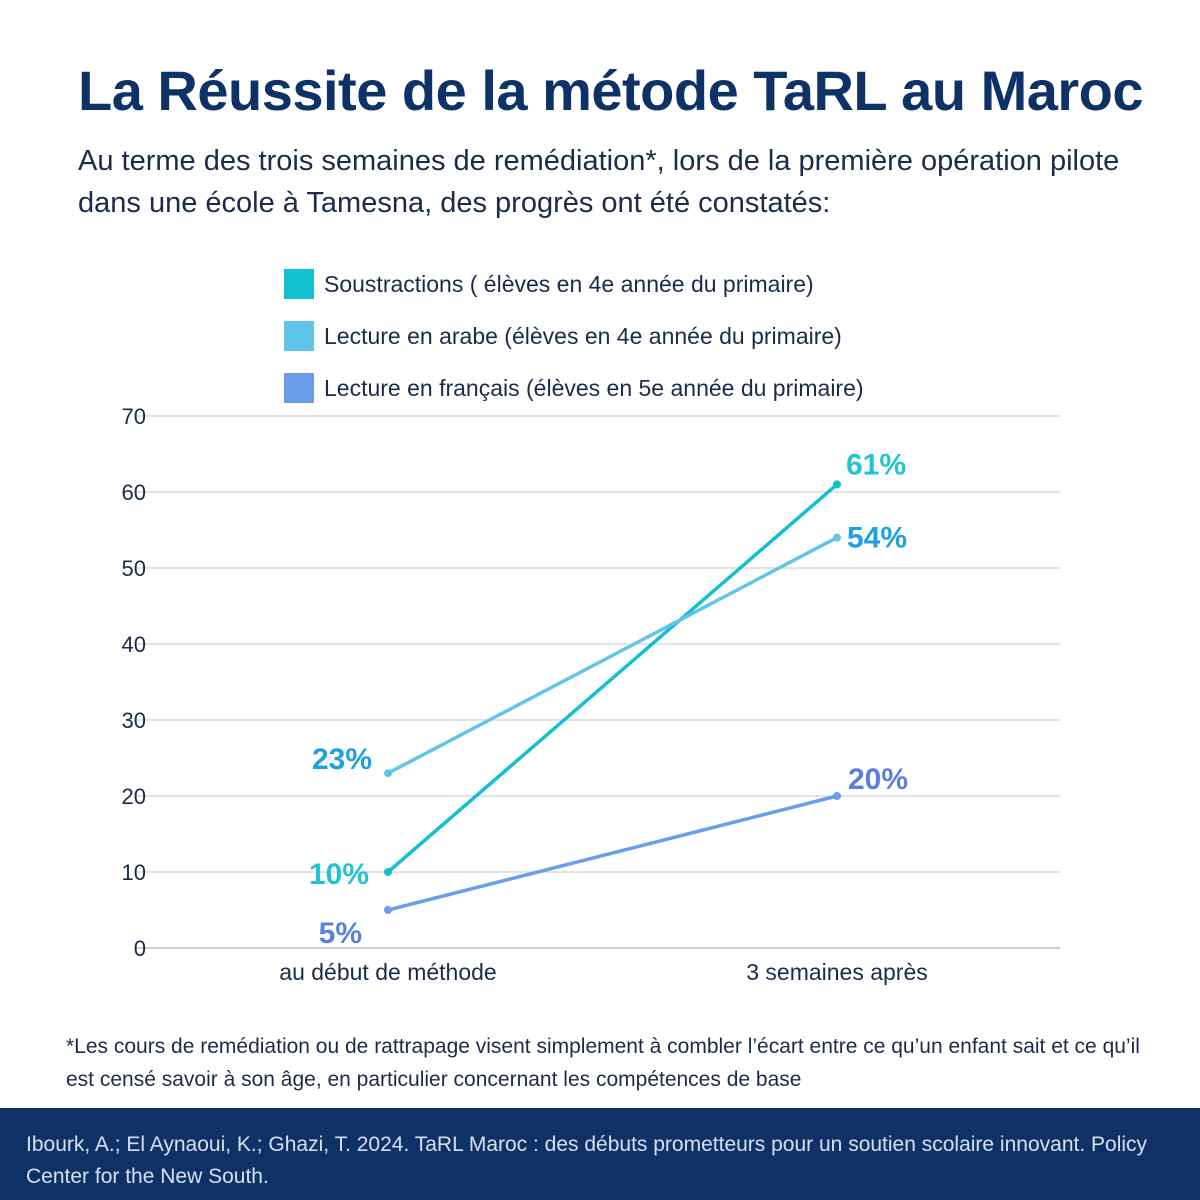  What do you see at coordinates (342, 759) in the screenshot?
I see `data-label-lecture-arabe-0: 23%` at bounding box center [342, 759].